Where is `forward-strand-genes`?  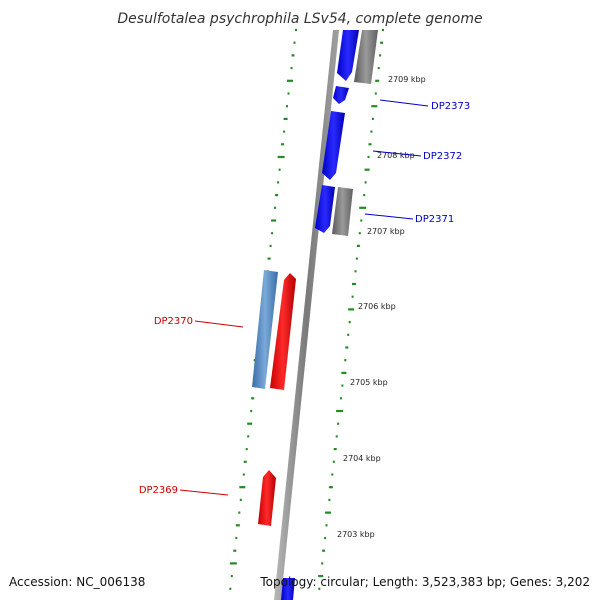 forward-strand-genes is located at coordinates (320, 315).